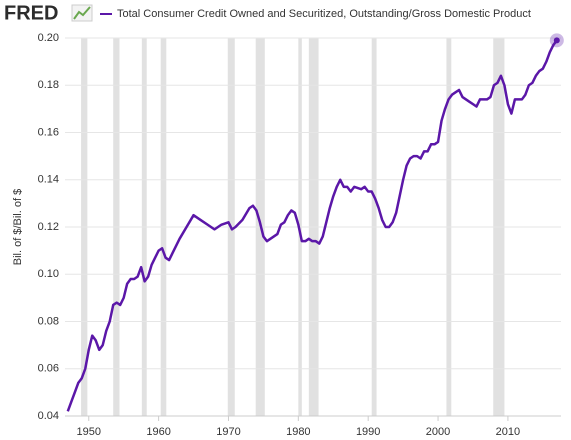  What do you see at coordinates (18, 227) in the screenshot?
I see `y-axis-label: Bil. of $/Bil. of $` at bounding box center [18, 227].